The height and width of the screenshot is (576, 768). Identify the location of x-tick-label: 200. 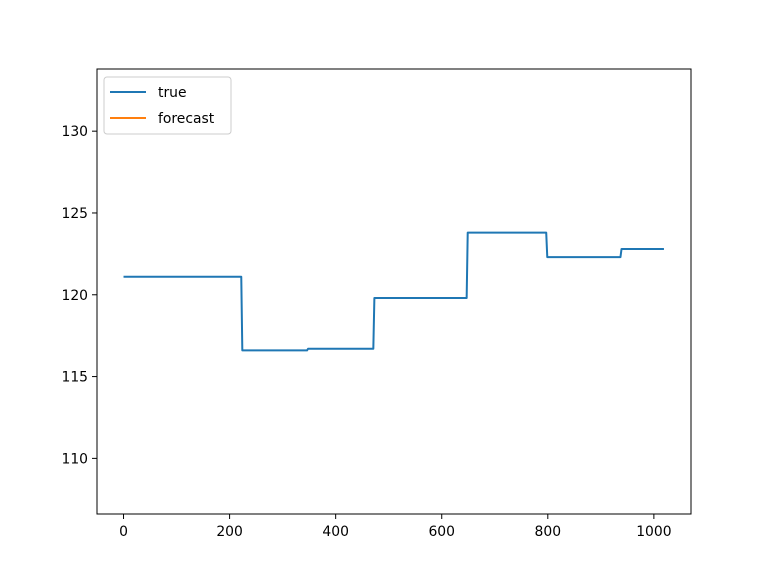
(229, 532).